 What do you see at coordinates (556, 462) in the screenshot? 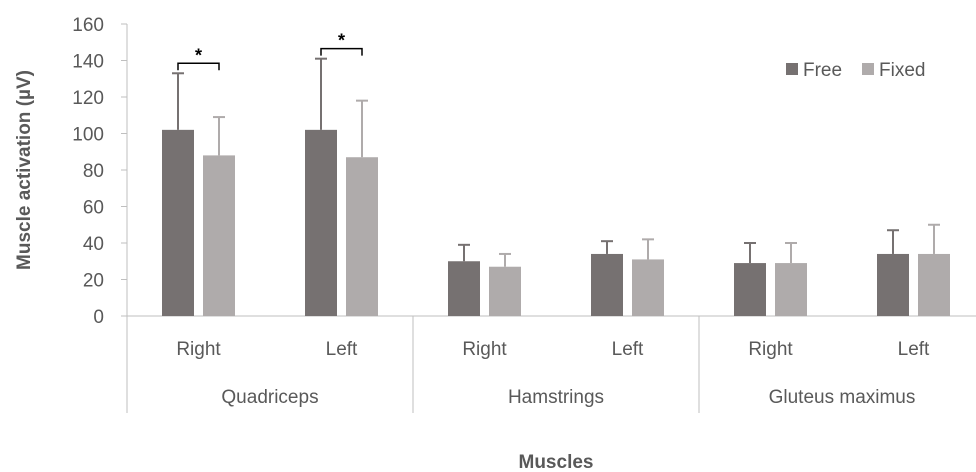
I see `x-axis-title: Muscles` at bounding box center [556, 462].